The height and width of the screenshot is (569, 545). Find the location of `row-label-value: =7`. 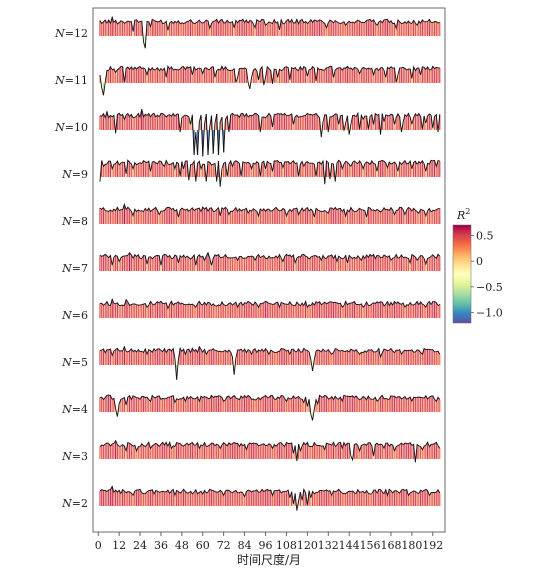

row-label-value: =7 is located at coordinates (80, 268).